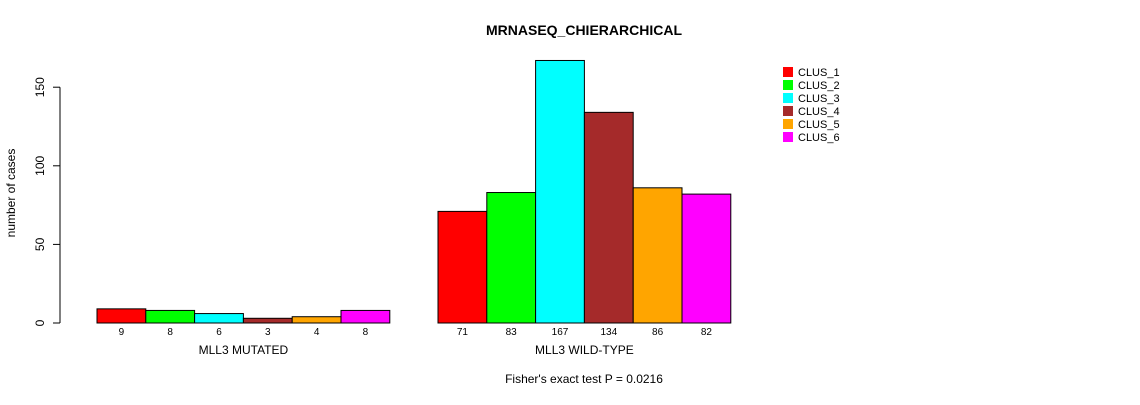  Describe the element at coordinates (122, 332) in the screenshot. I see `bar-count-label: 9` at that location.